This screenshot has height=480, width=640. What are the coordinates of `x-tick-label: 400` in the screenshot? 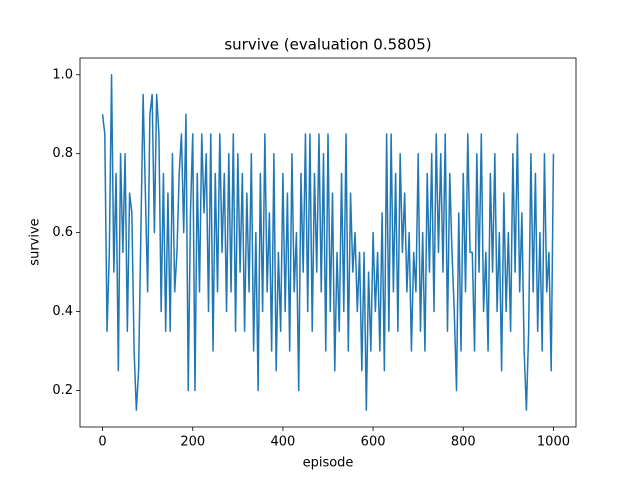 It's located at (282, 442).